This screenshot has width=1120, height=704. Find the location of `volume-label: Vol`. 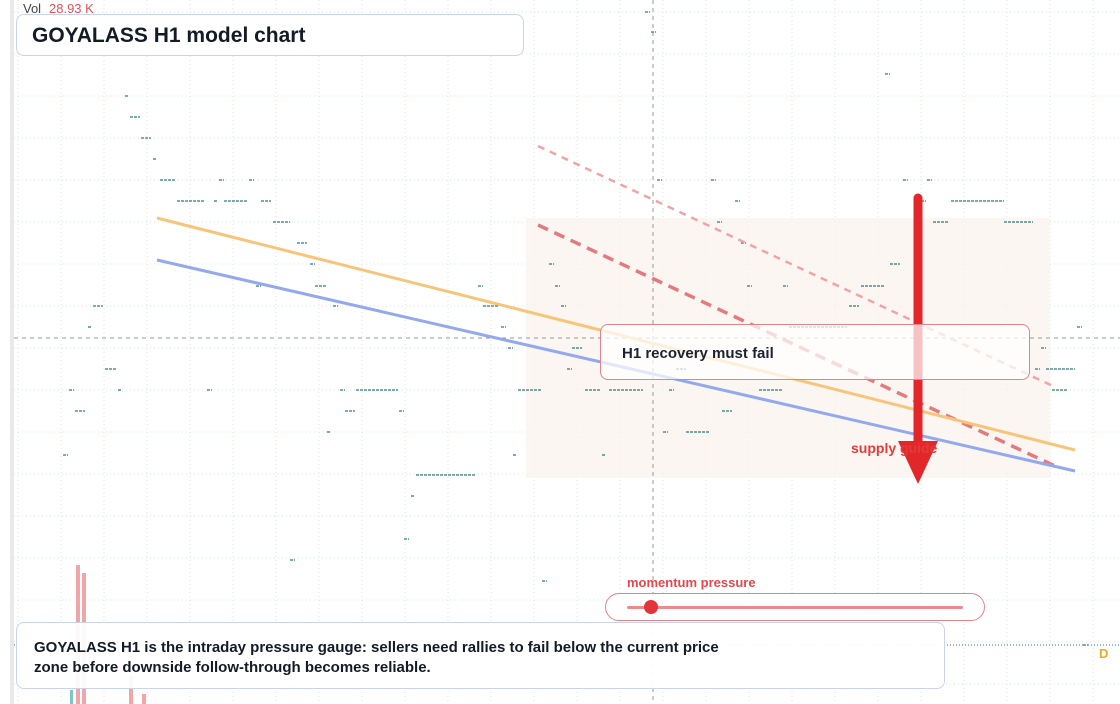

volume-label: Vol is located at coordinates (32, 8).